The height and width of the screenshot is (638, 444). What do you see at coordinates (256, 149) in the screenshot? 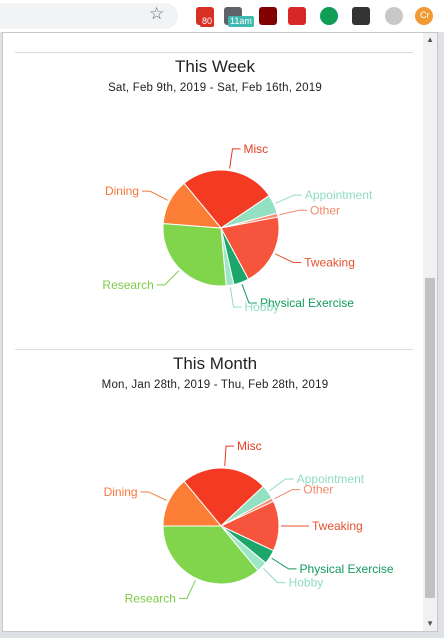
I see `week-label-misc: Misc` at bounding box center [256, 149].